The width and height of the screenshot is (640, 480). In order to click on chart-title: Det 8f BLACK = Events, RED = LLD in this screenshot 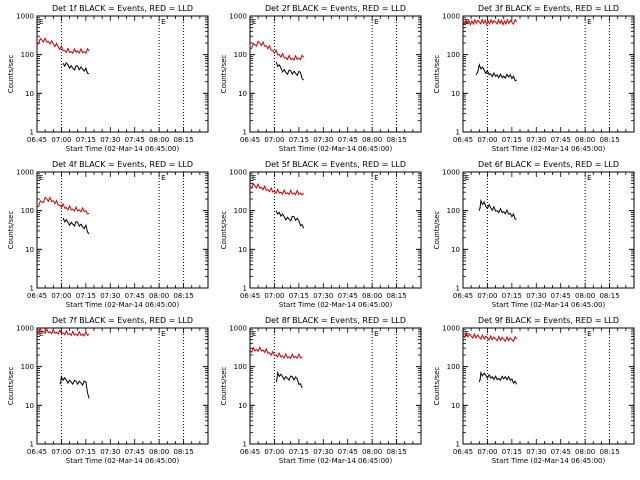, I will do `click(335, 320)`.